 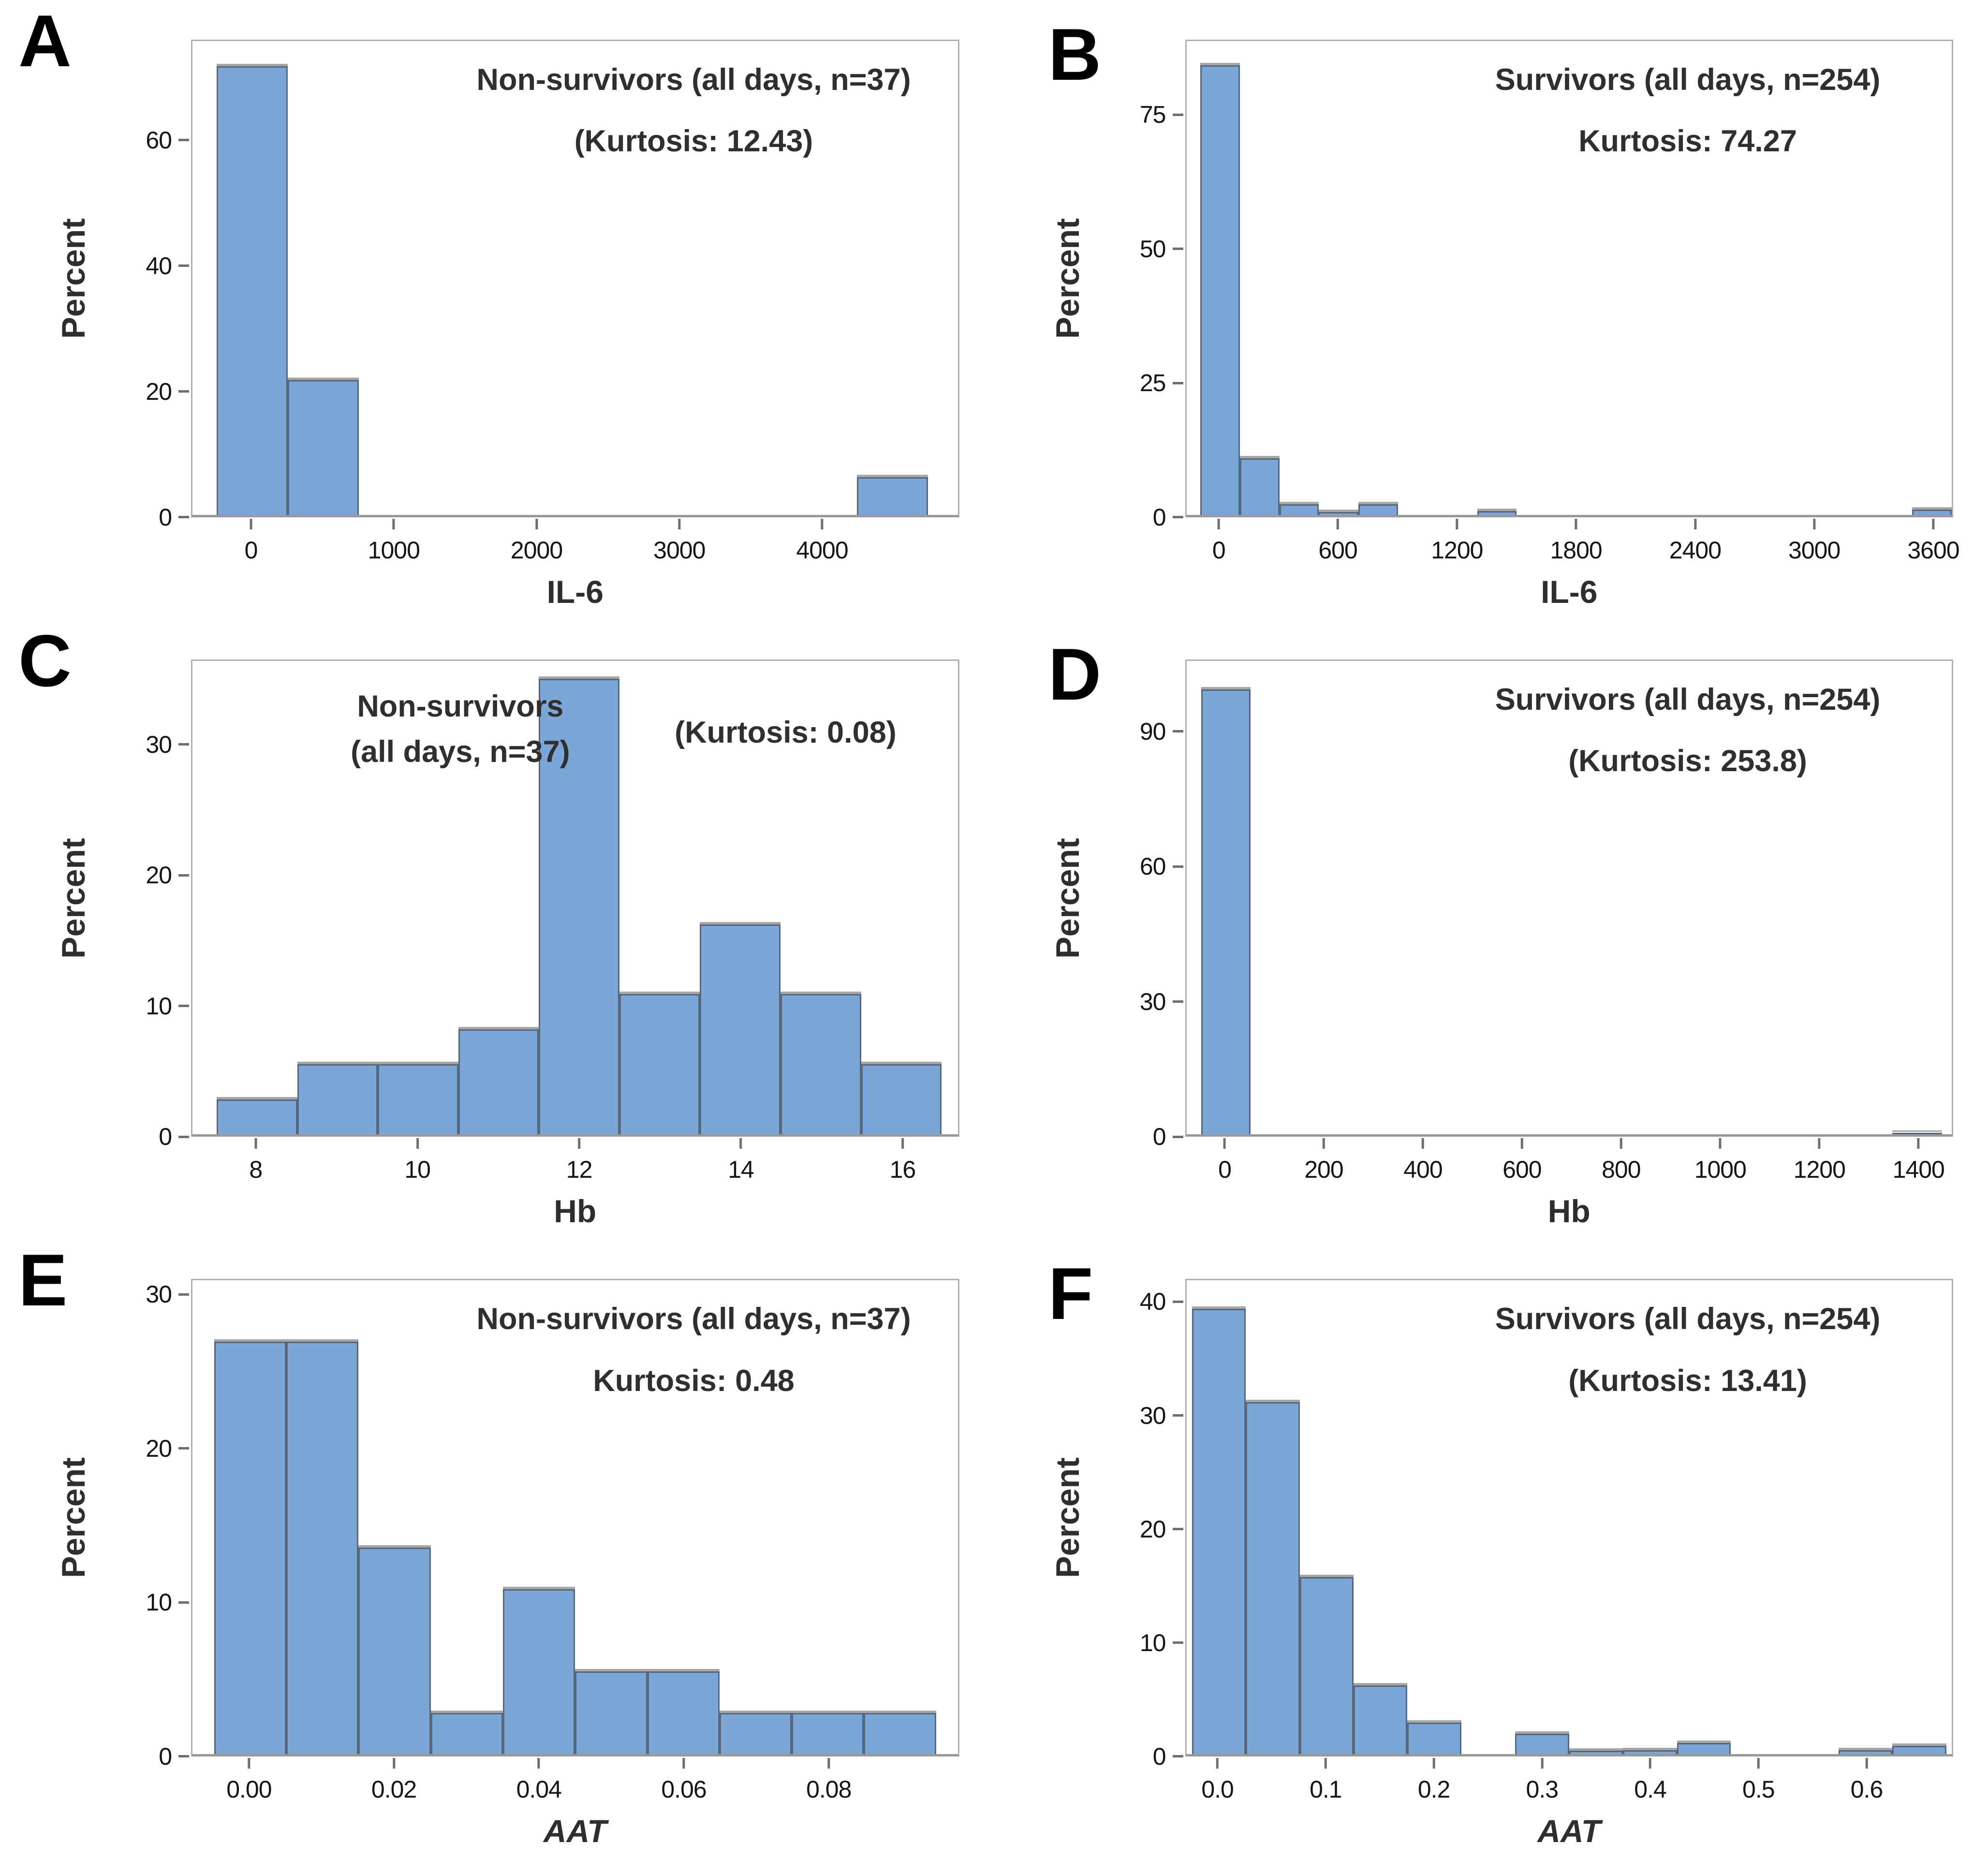 I want to click on annotation-line: (Kurtosis: 253.8), so click(x=1687, y=761).